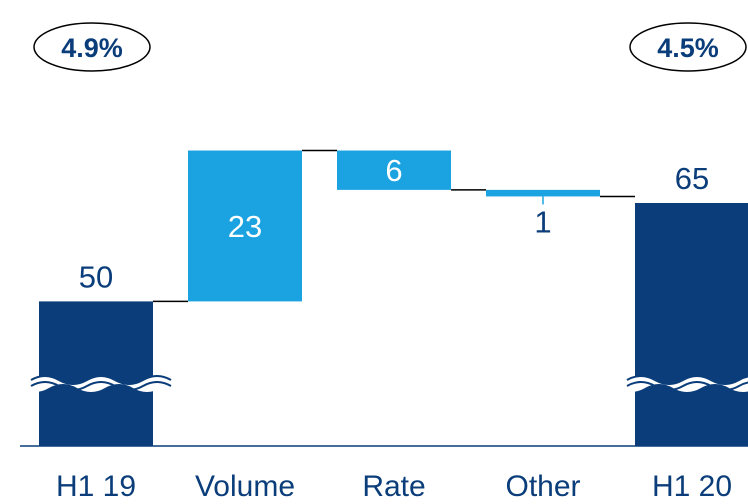  I want to click on value-label: 23, so click(245, 226).